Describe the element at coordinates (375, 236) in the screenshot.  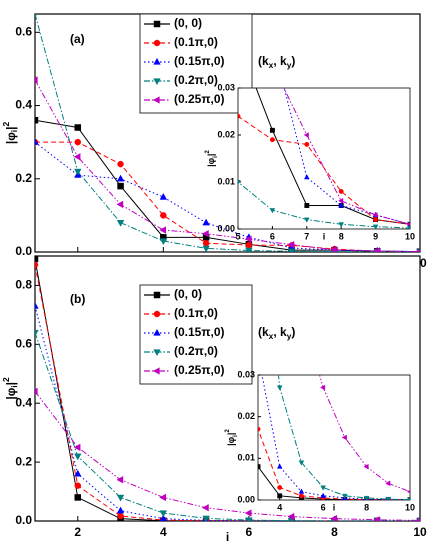
I see `x-tick-label: 9` at that location.